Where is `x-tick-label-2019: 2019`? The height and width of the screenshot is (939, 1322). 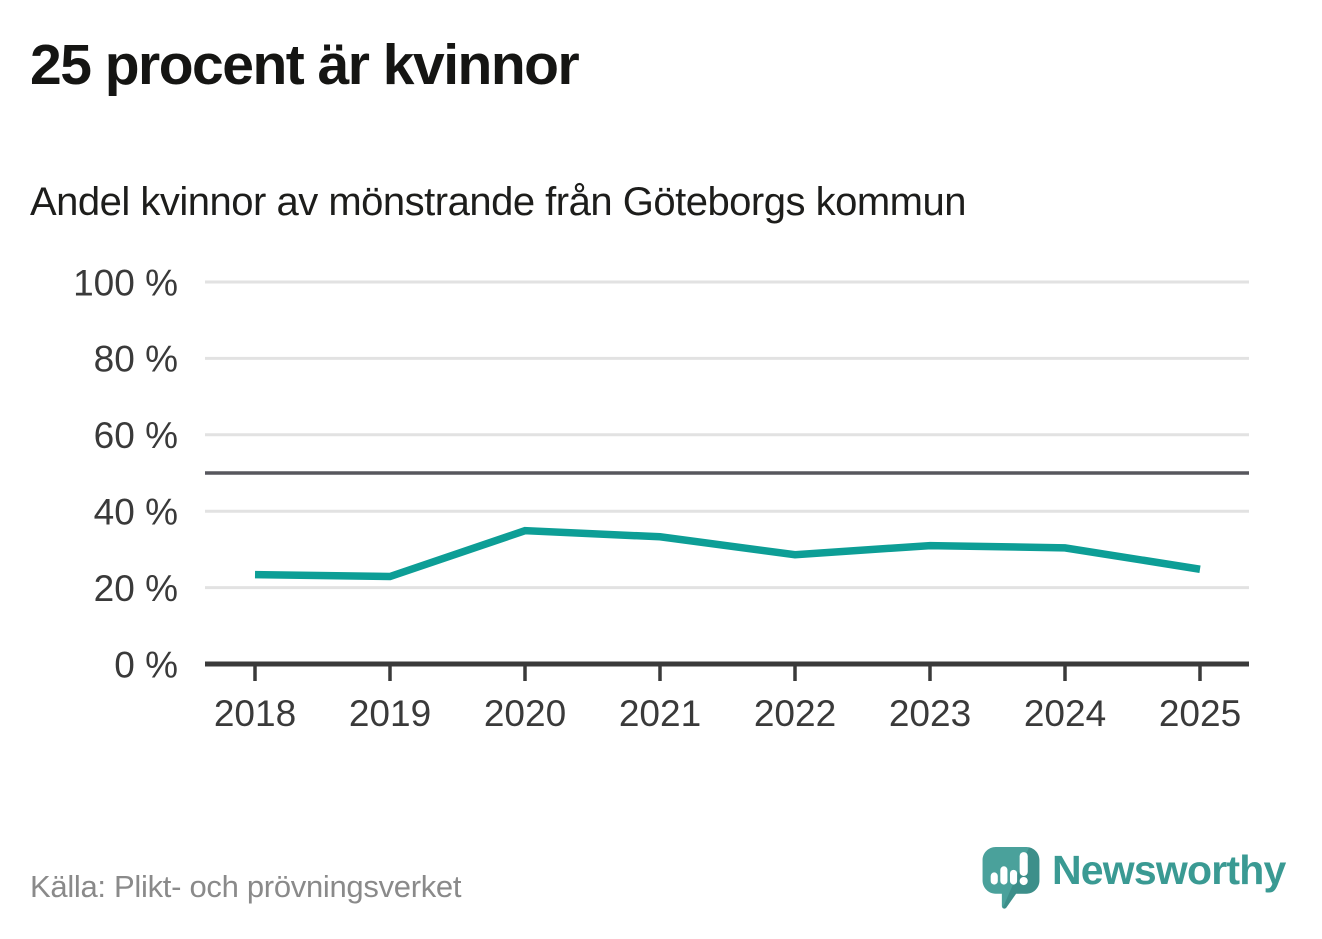
x-tick-label-2019: 2019 is located at coordinates (390, 713).